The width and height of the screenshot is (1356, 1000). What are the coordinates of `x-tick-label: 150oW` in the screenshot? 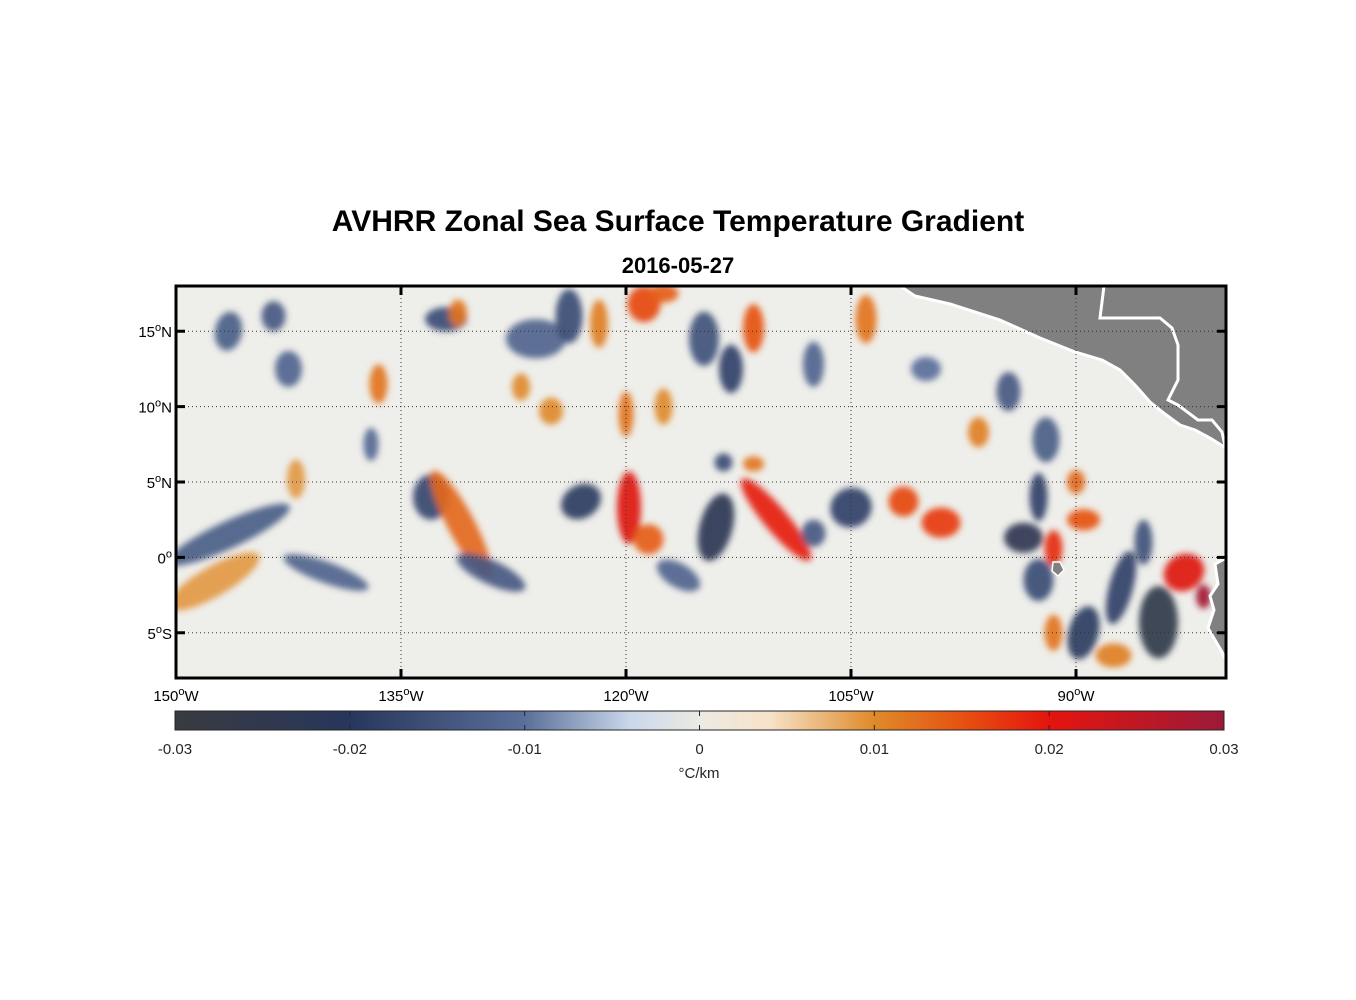 It's located at (176, 695).